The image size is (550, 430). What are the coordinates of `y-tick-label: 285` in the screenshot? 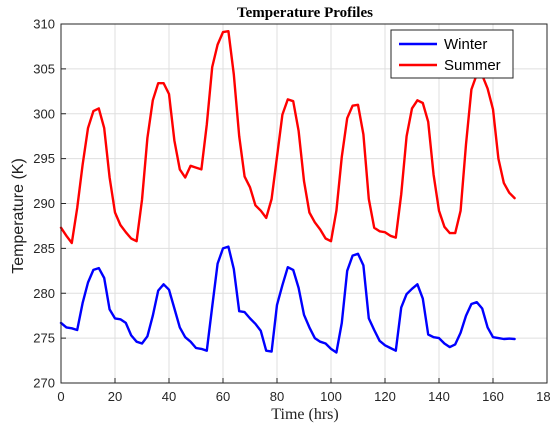 It's located at (44, 248).